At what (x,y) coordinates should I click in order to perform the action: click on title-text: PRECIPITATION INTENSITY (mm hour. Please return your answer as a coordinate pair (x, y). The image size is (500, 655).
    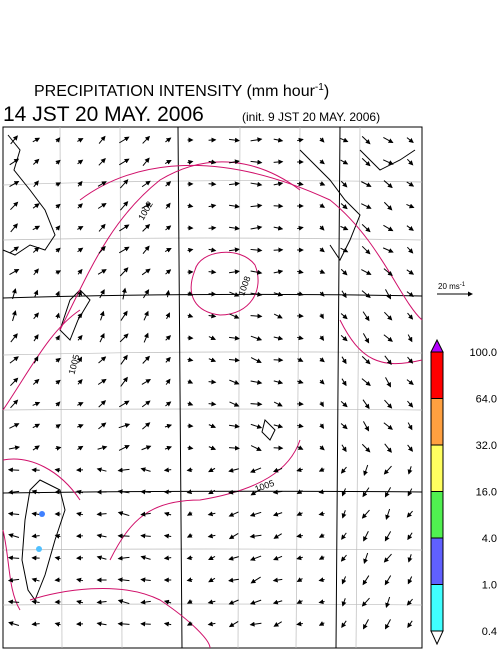
    Looking at the image, I should click on (175, 91).